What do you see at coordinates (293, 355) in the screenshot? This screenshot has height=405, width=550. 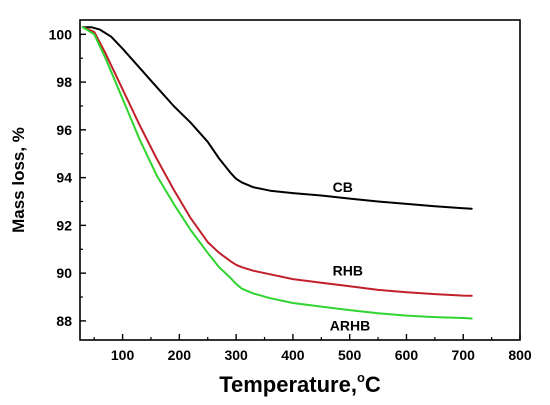 I see `x-tick-label: 400` at bounding box center [293, 355].